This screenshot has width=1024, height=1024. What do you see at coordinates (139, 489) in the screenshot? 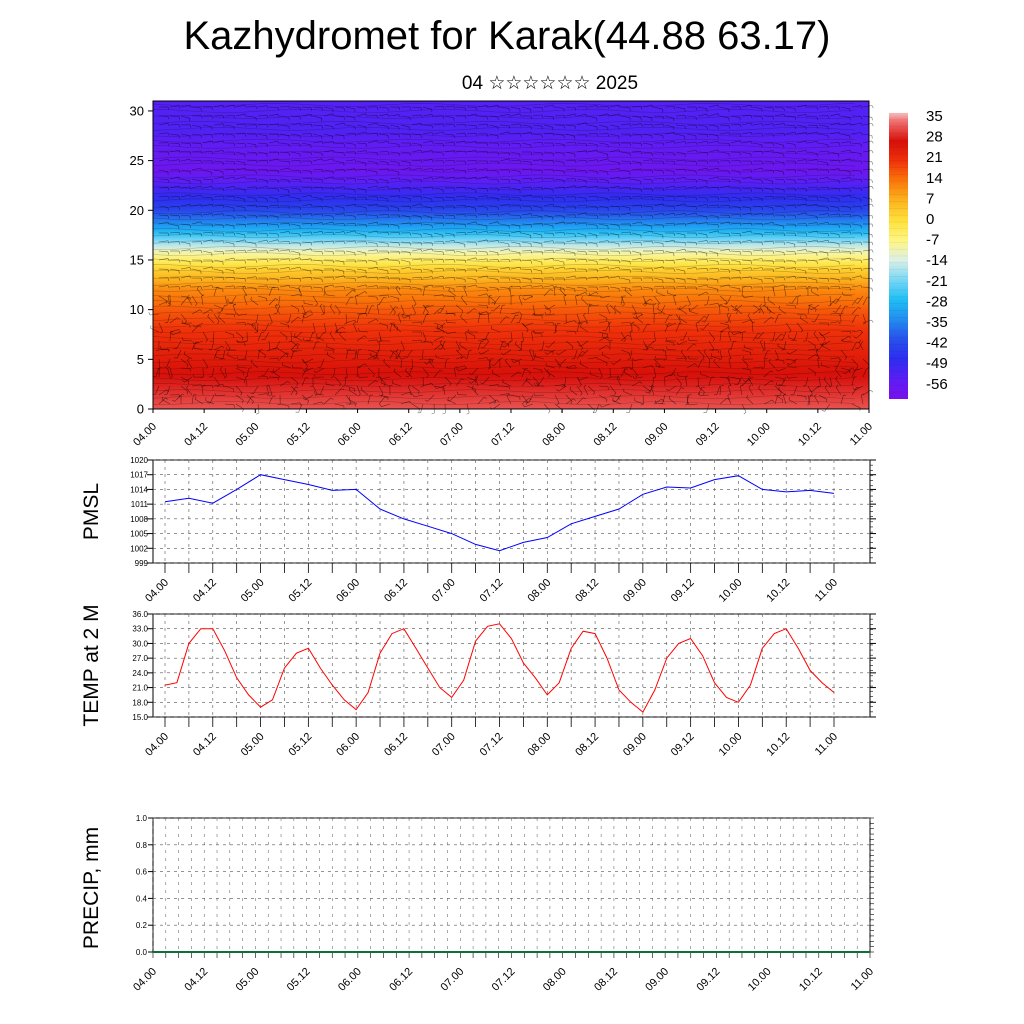
I see `y-tick-label: 1014` at bounding box center [139, 489].